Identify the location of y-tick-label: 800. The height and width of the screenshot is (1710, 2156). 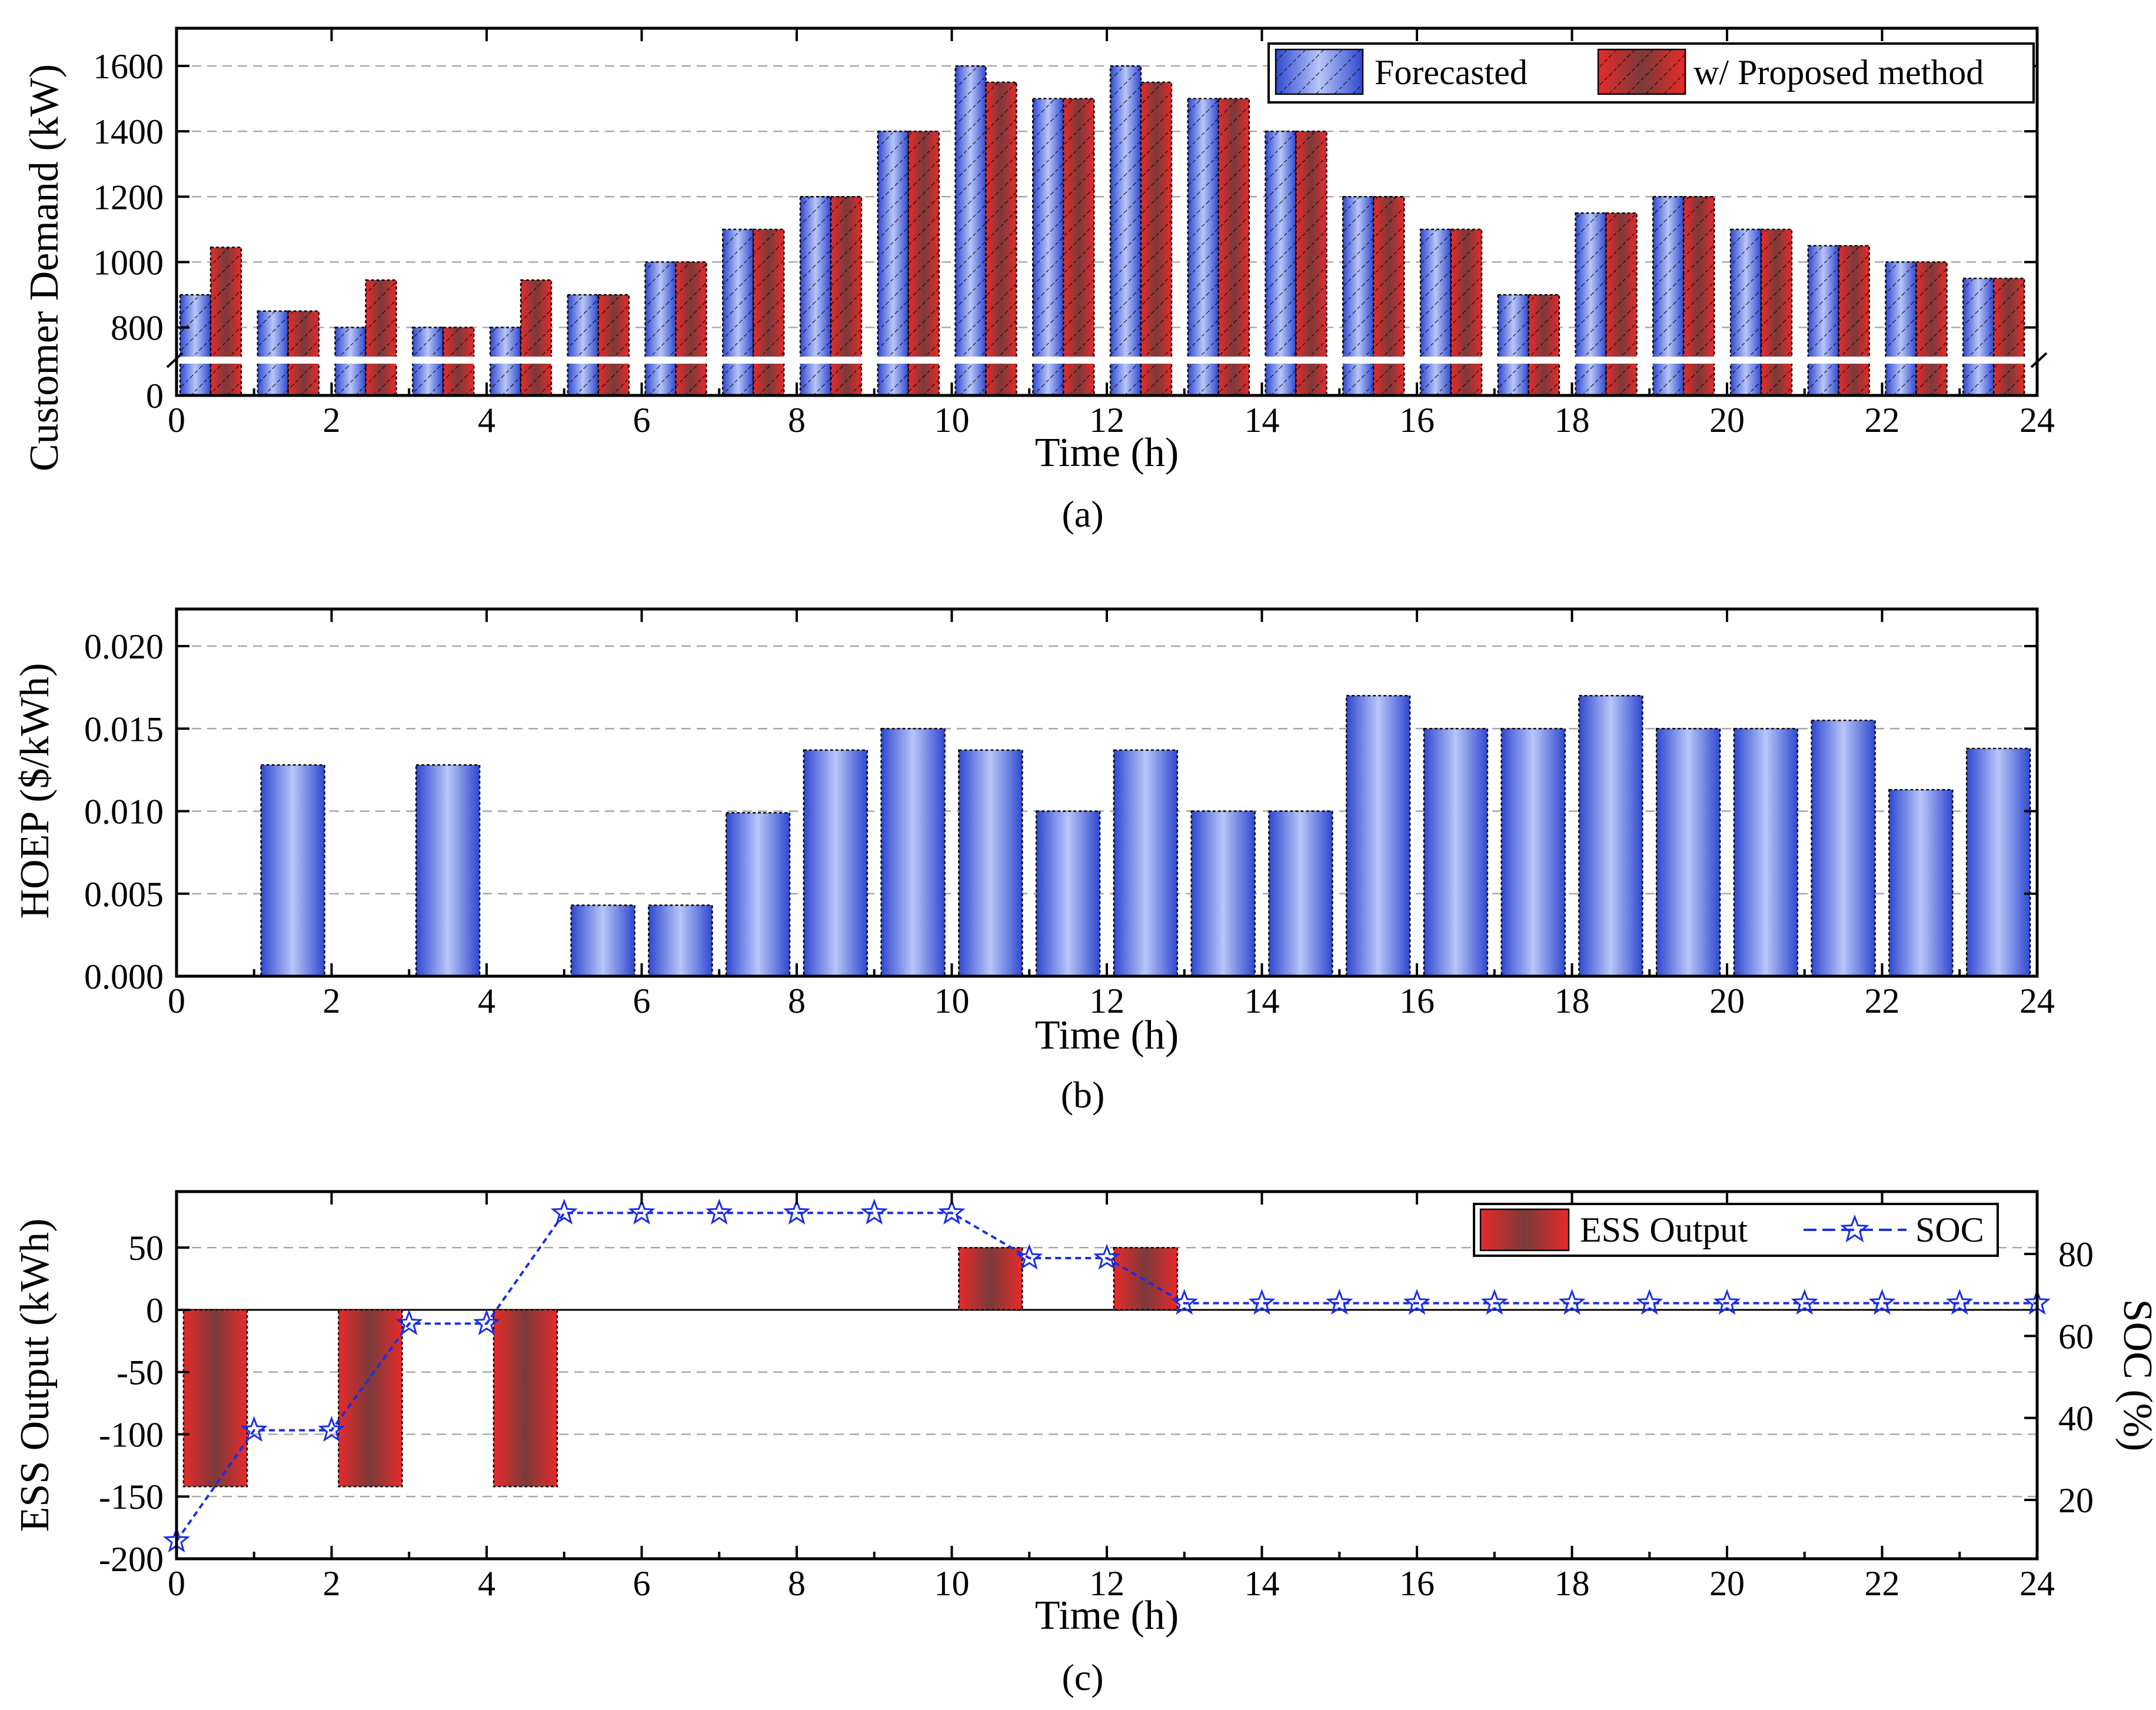
(137, 328).